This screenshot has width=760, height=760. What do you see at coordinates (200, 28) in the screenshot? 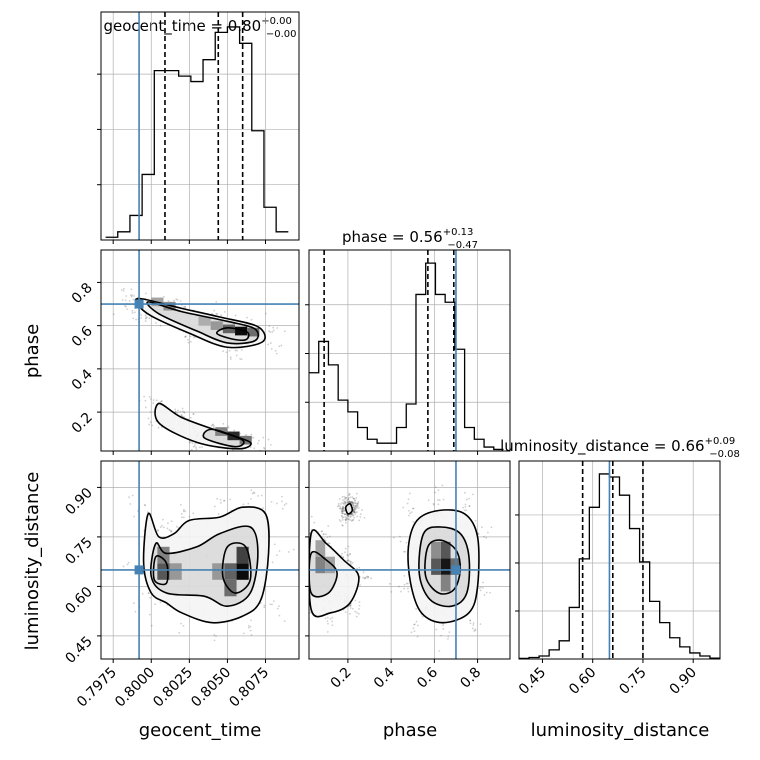
I see `title-geocent-time: geocent_time = 0.80+0.00 −0.00` at bounding box center [200, 28].